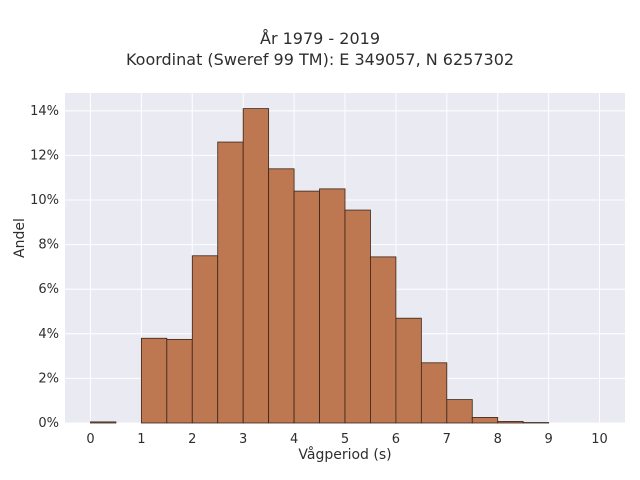 This screenshot has height=480, width=640. I want to click on x-tick-label: 5, so click(345, 439).